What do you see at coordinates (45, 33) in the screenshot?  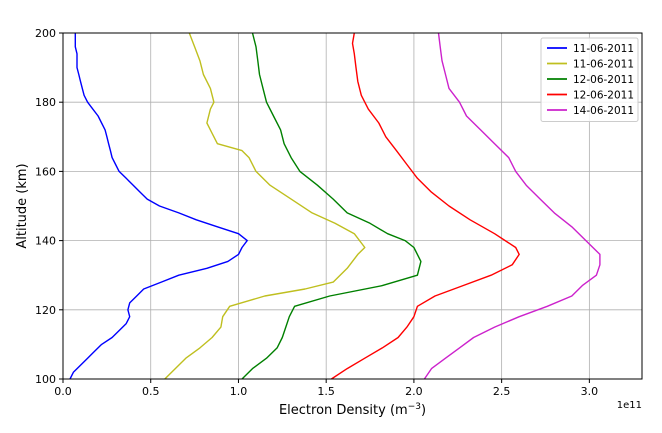 I see `y-tick-label: 200` at bounding box center [45, 33].